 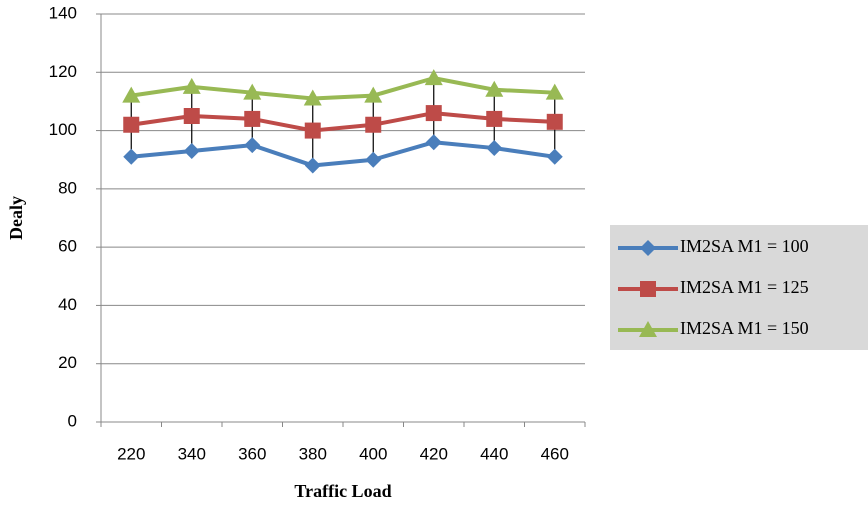 I want to click on x-axis-title: Traffic Load, so click(x=342, y=491).